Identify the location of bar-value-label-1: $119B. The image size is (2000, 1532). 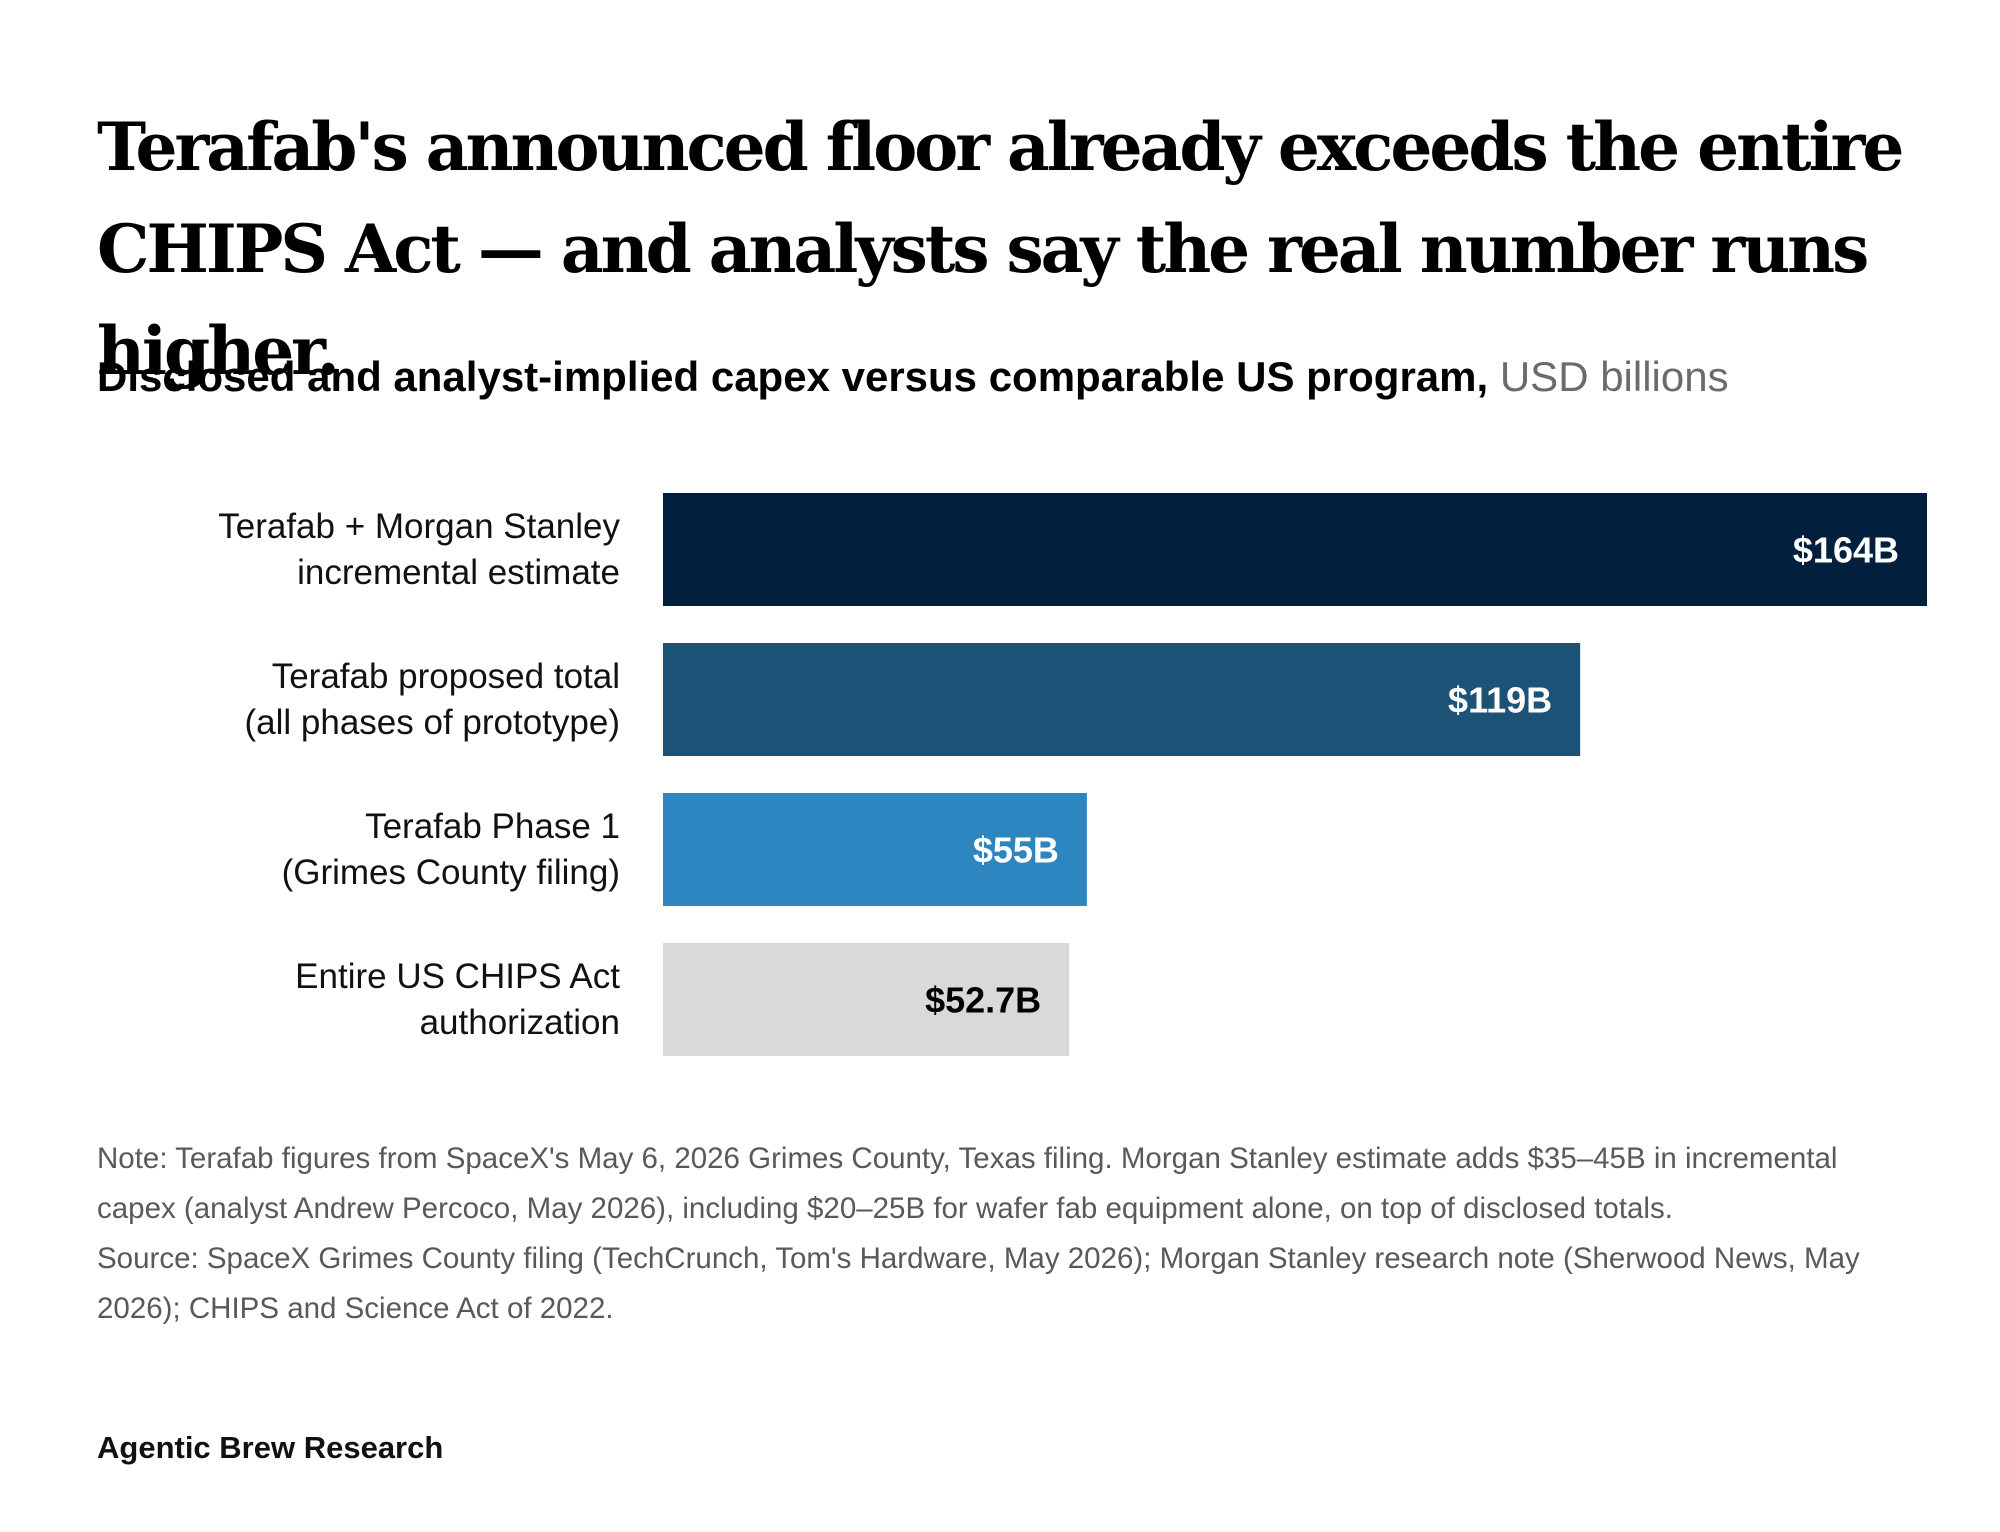
(1500, 700).